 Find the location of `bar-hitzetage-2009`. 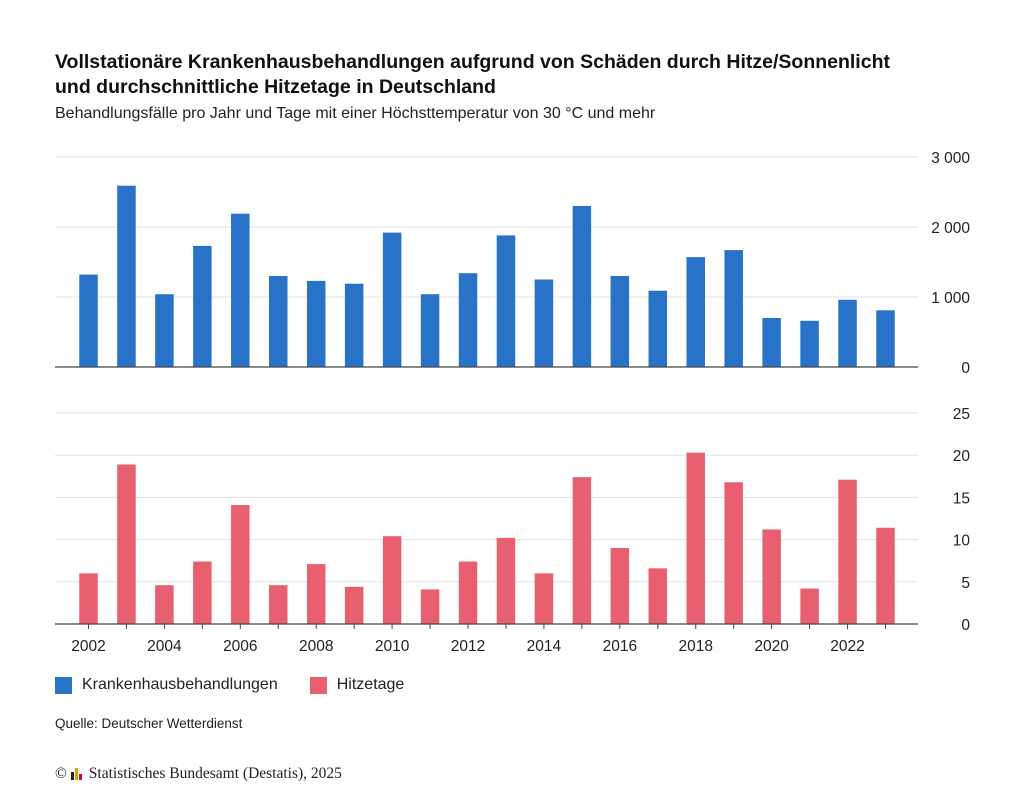

bar-hitzetage-2009 is located at coordinates (354, 605).